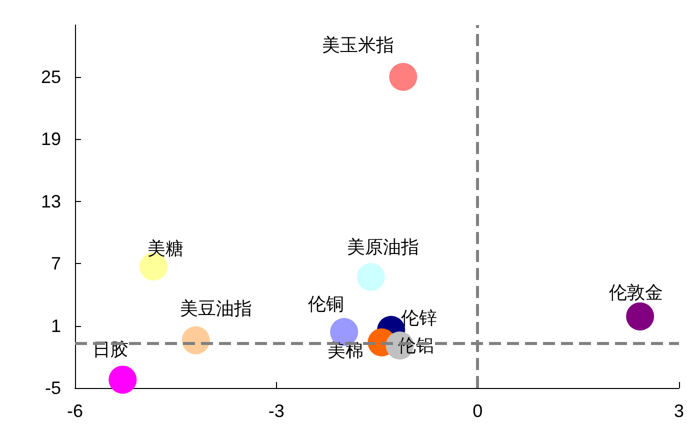 This screenshot has width=687, height=439. I want to click on series-label: 美原油指, so click(382, 247).